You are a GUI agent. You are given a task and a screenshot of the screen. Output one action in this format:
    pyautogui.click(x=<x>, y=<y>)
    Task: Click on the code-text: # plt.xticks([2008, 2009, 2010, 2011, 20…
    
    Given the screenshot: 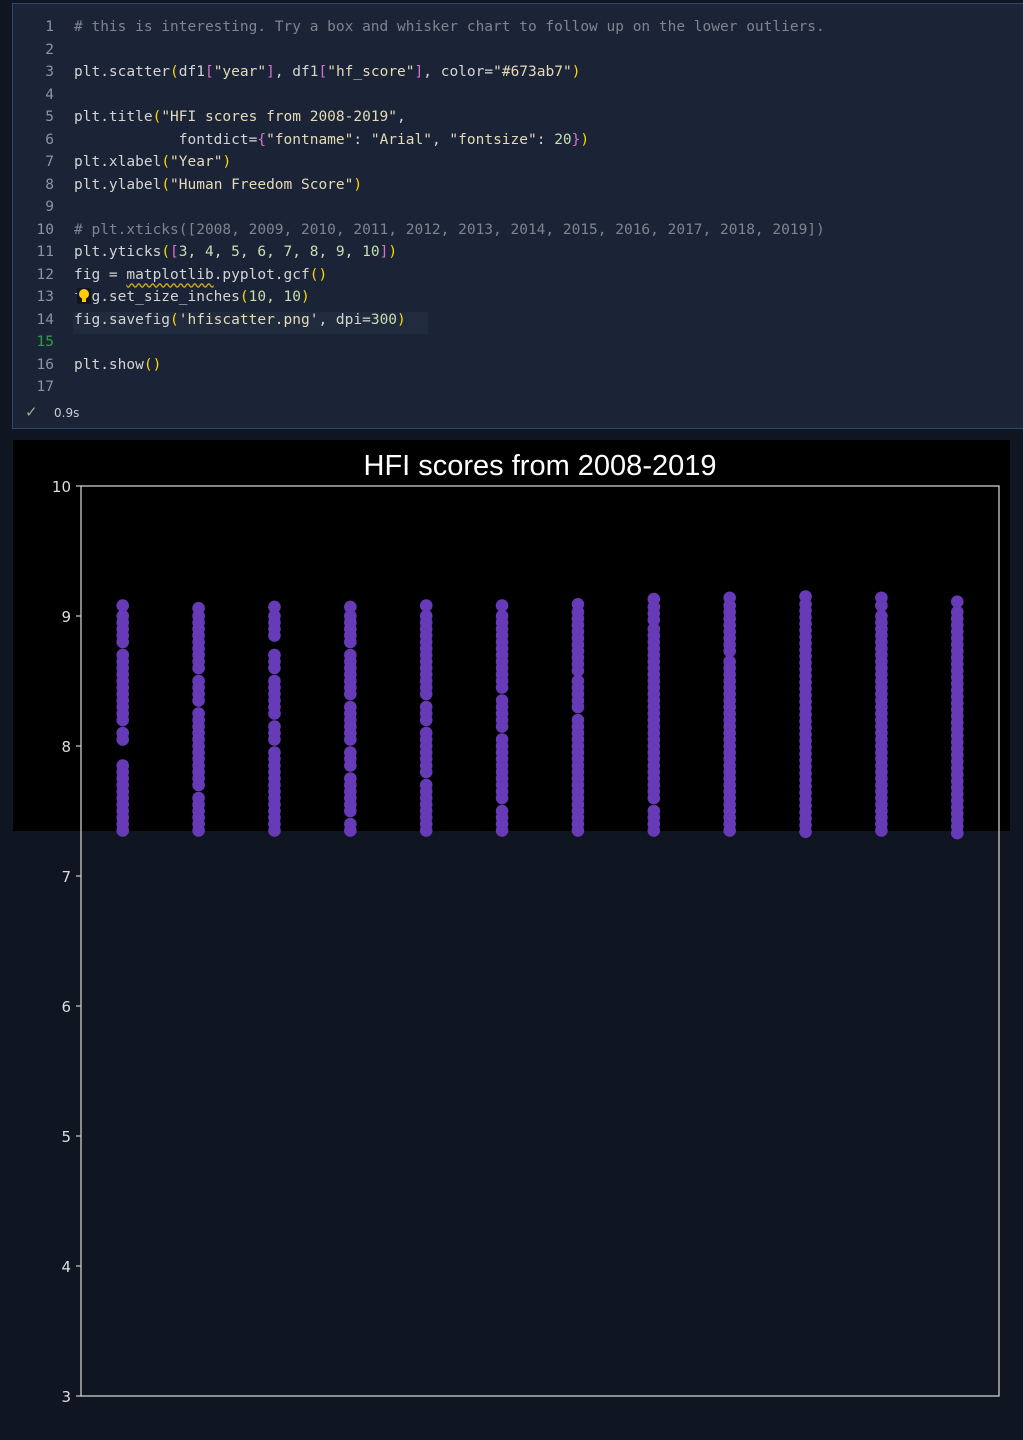 What is the action you would take?
    pyautogui.click(x=449, y=230)
    